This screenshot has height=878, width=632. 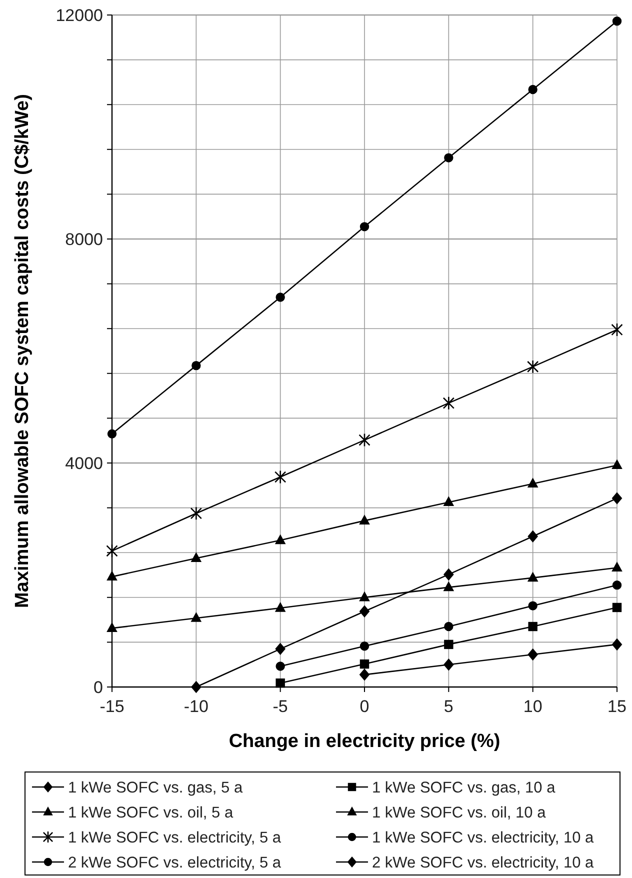 I want to click on legend-label: 2 kWe SOFC vs. electricity, 10 a, so click(x=483, y=863).